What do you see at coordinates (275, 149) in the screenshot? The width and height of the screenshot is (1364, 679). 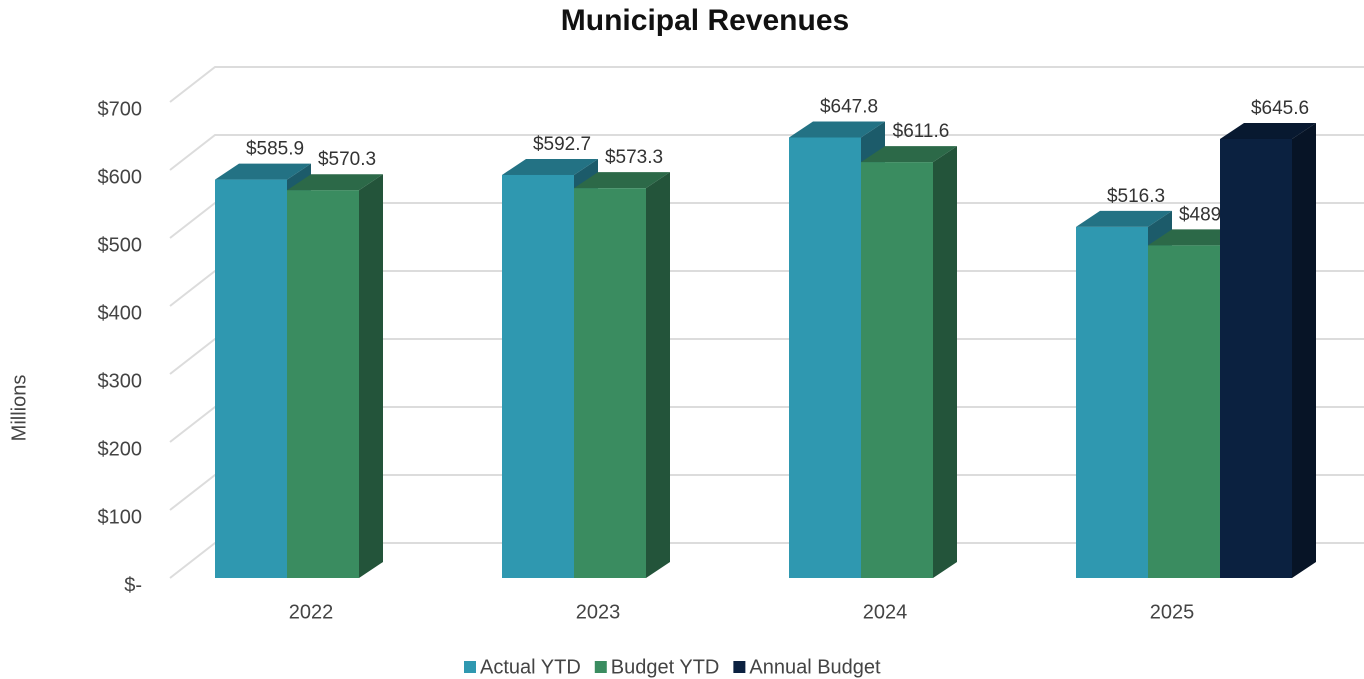 I see `value-label: $585.9` at bounding box center [275, 149].